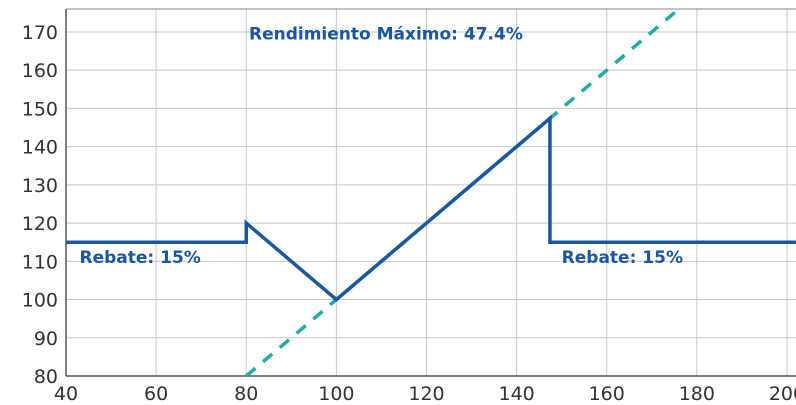  Describe the element at coordinates (46, 339) in the screenshot. I see `y-tick-label: 90` at that location.